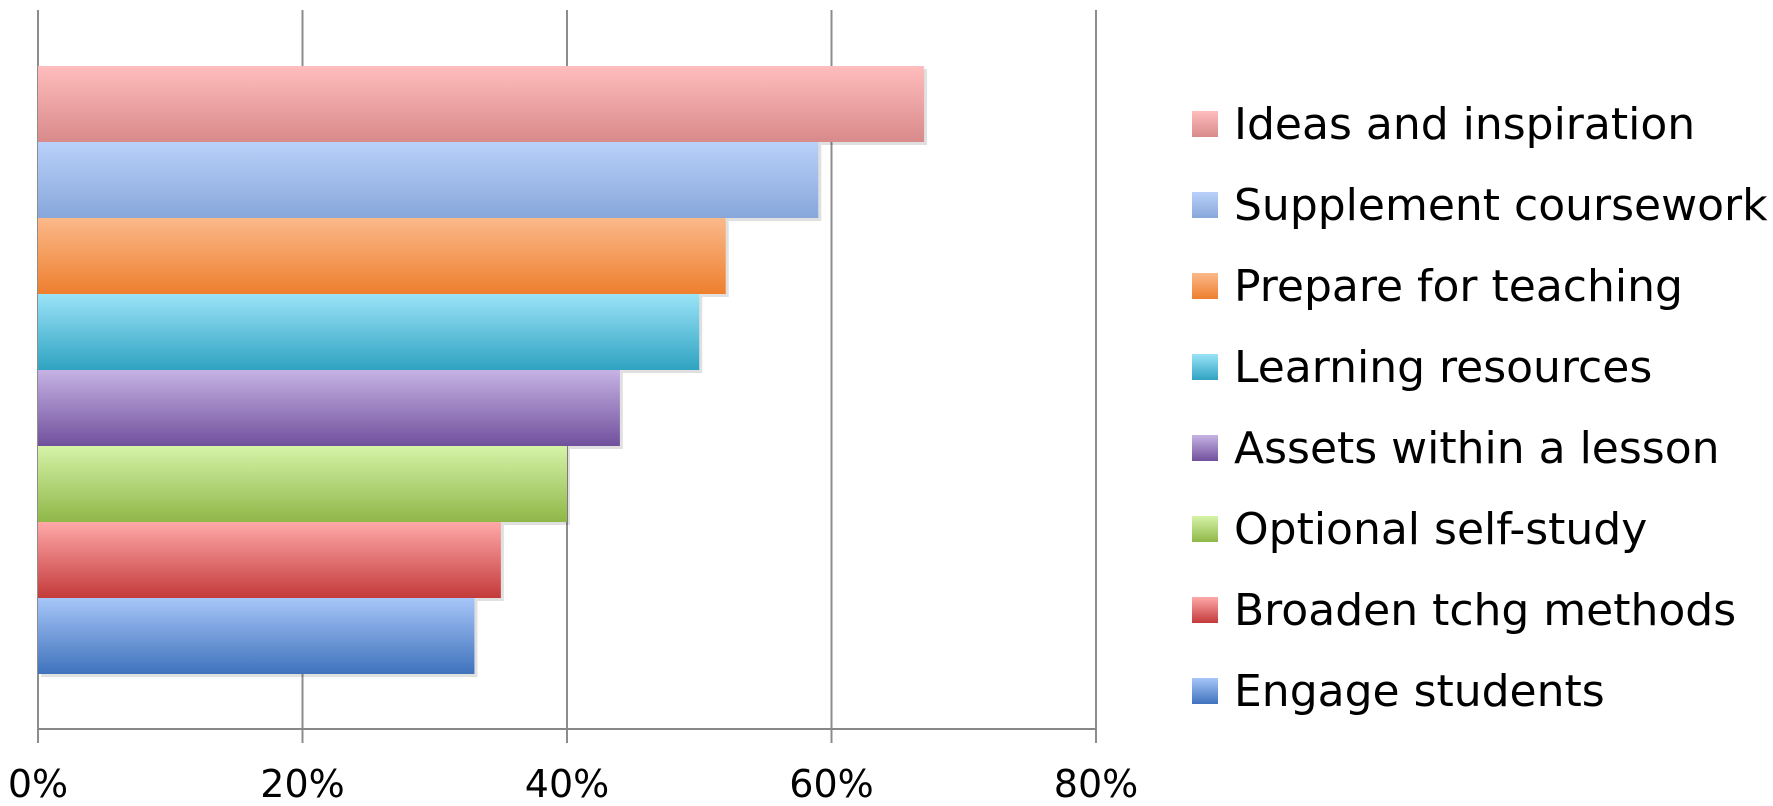 This screenshot has width=1773, height=806. I want to click on legend-label: Prepare for teaching, so click(1458, 286).